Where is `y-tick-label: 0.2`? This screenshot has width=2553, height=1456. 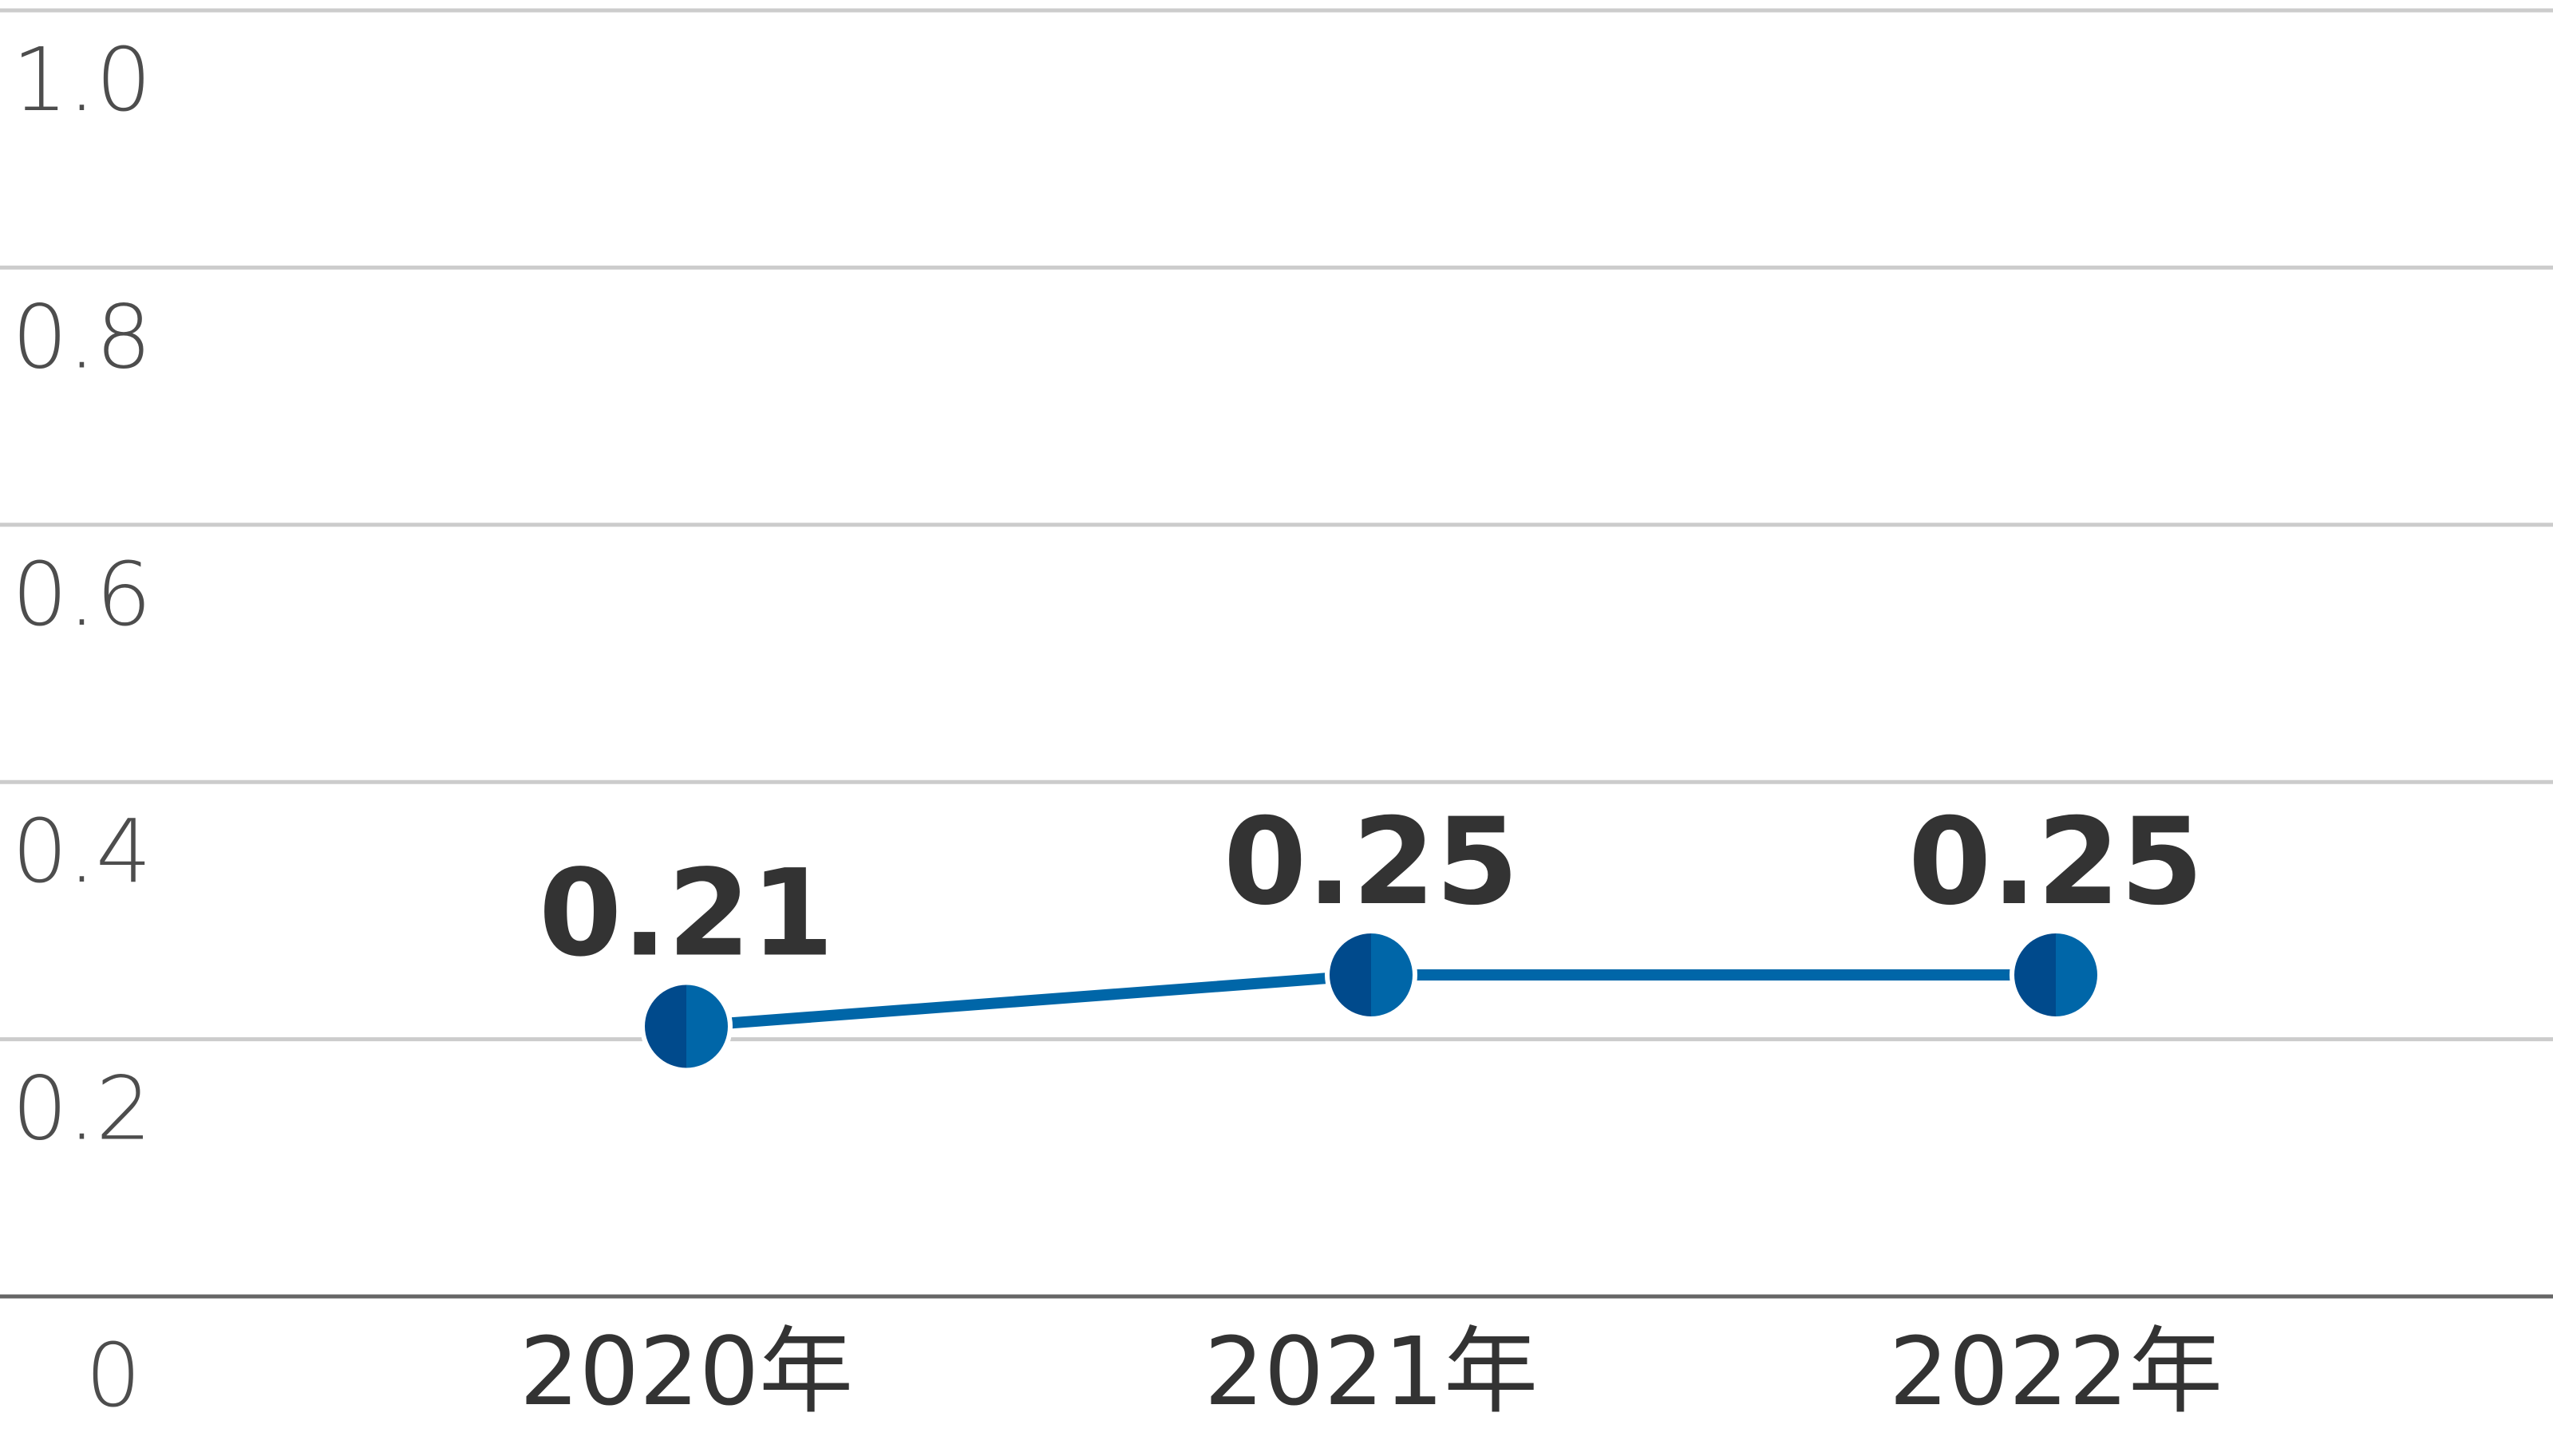
y-tick-label: 0.2 is located at coordinates (82, 1109).